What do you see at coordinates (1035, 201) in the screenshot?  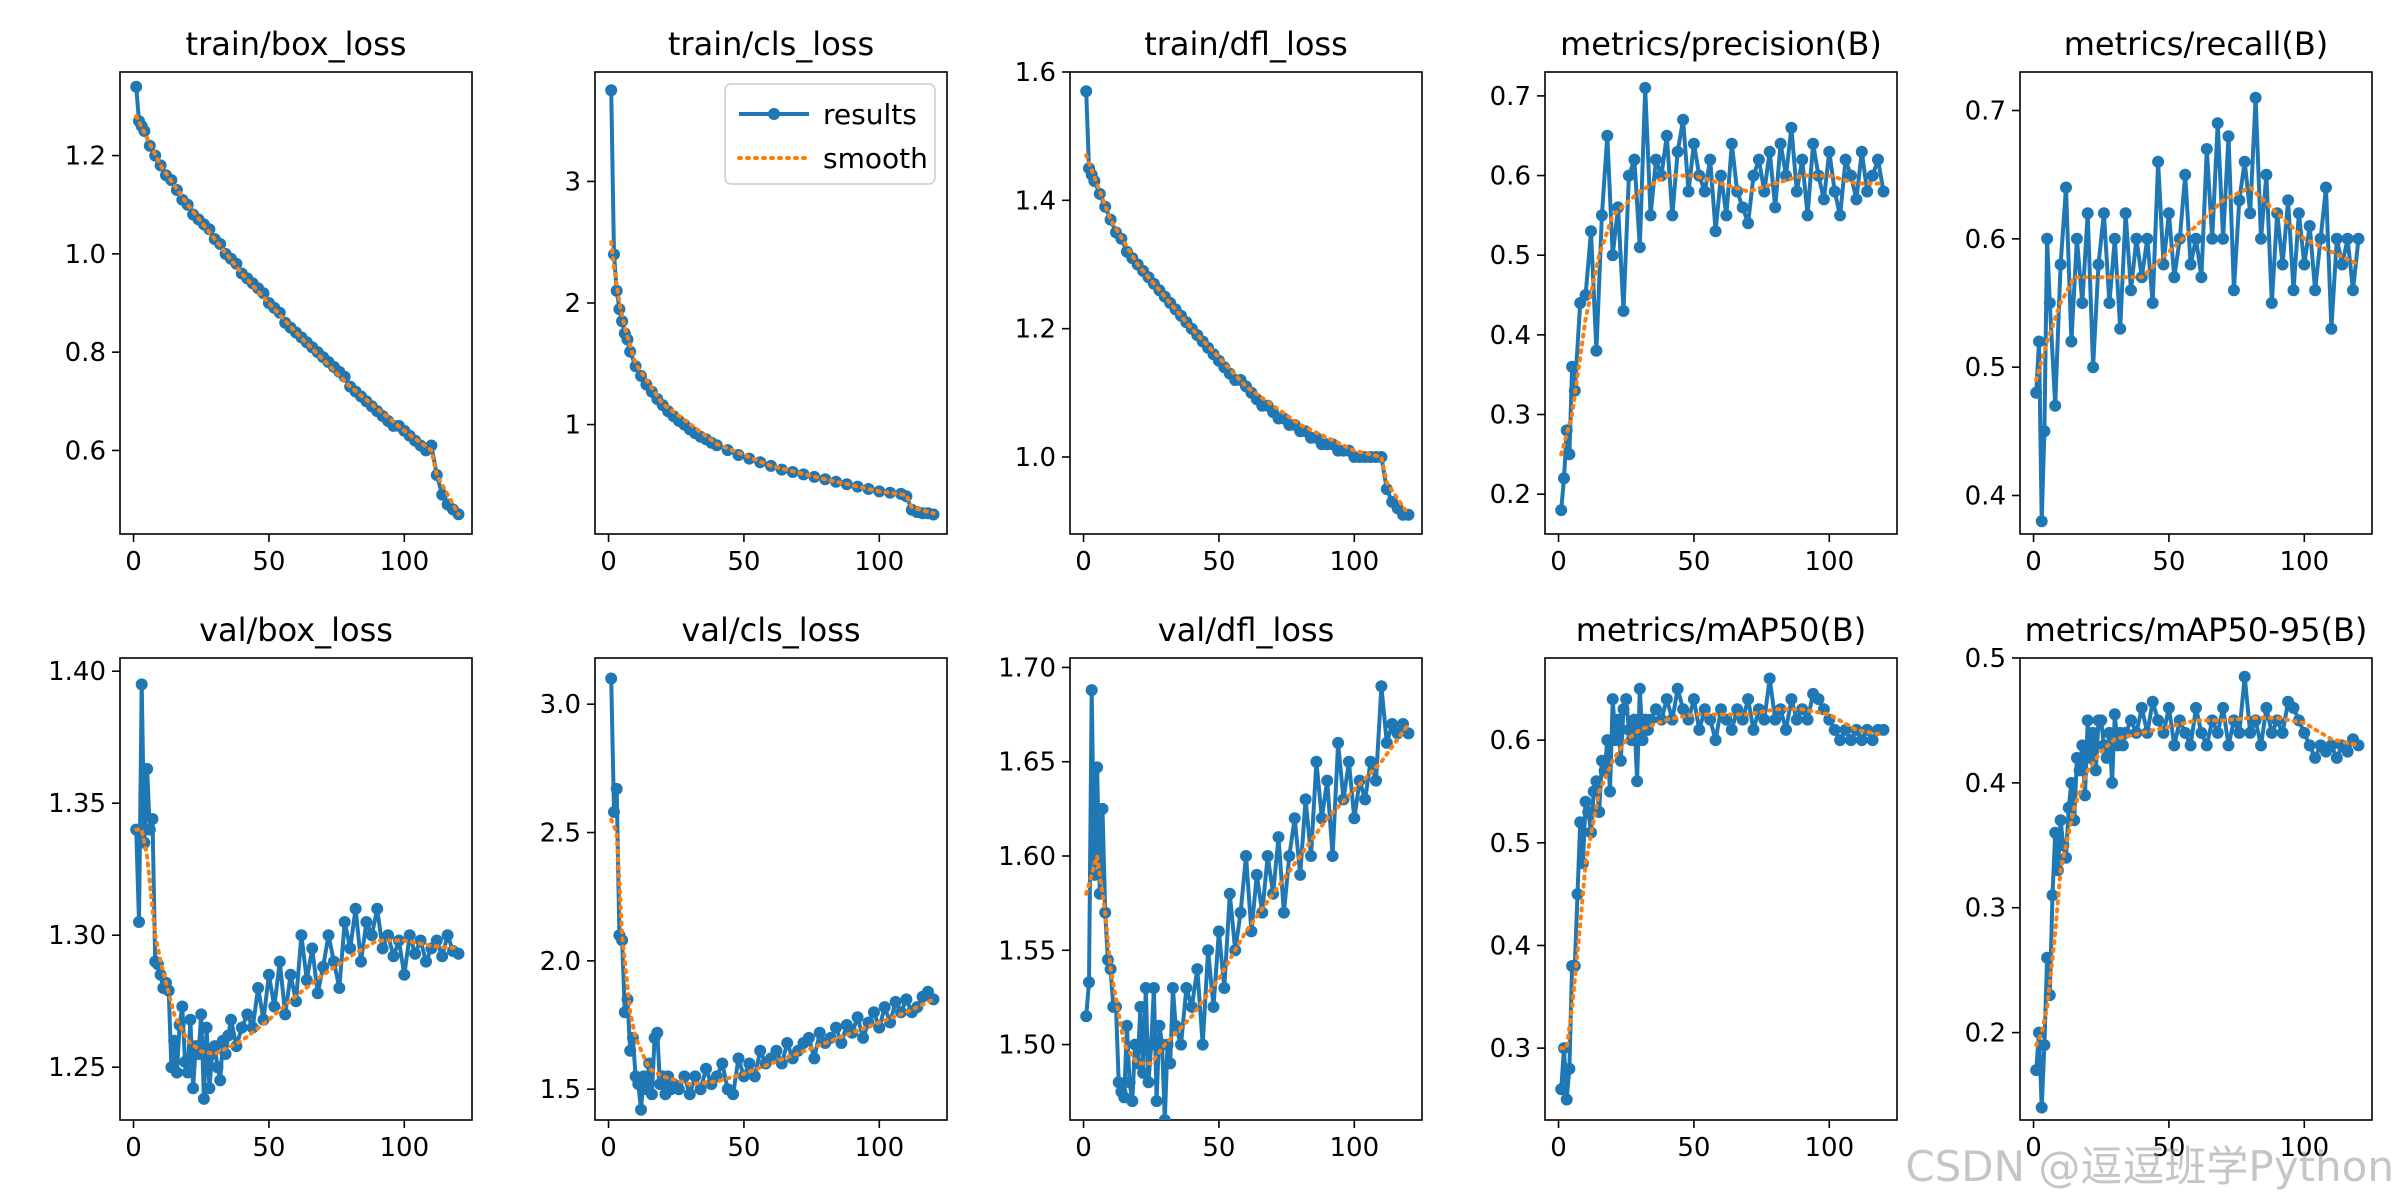 I see `y-tick-label: 1.4` at bounding box center [1035, 201].